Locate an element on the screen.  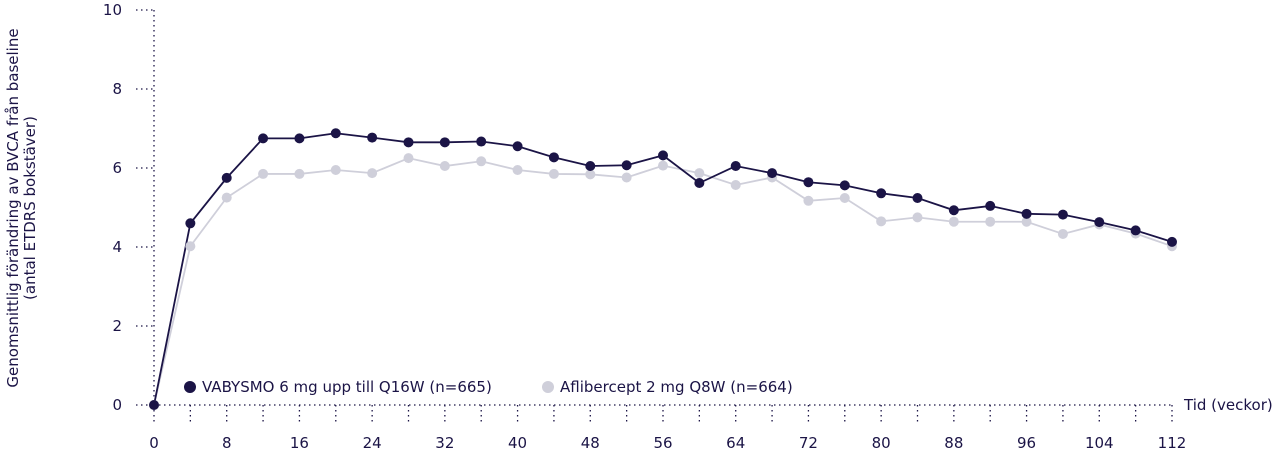
x-axis-ticks: 0 8 16 24 32 40 48 56 64 72 80 88 96 104 112 is located at coordinates (667, 428).